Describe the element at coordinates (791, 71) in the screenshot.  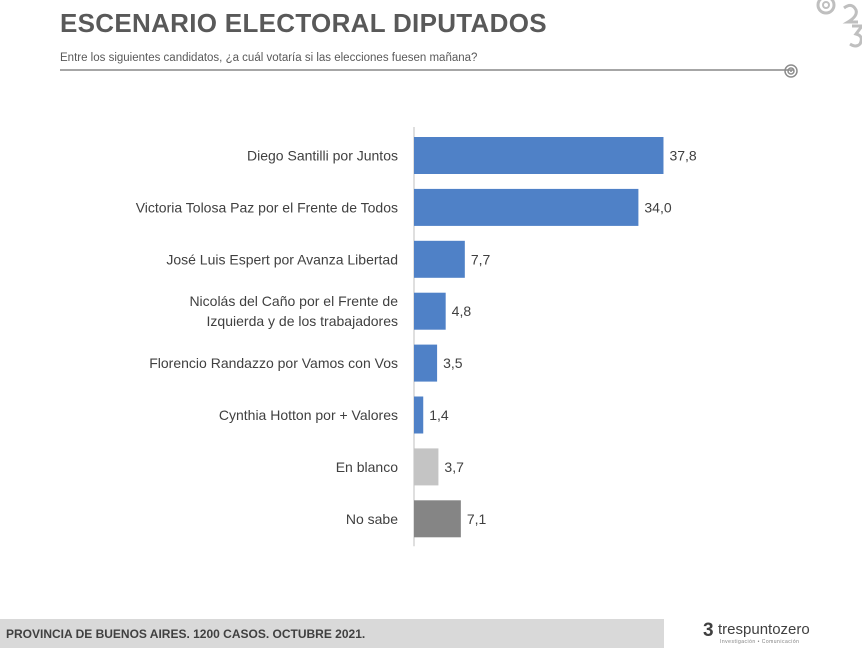
I see `swirl-icon` at that location.